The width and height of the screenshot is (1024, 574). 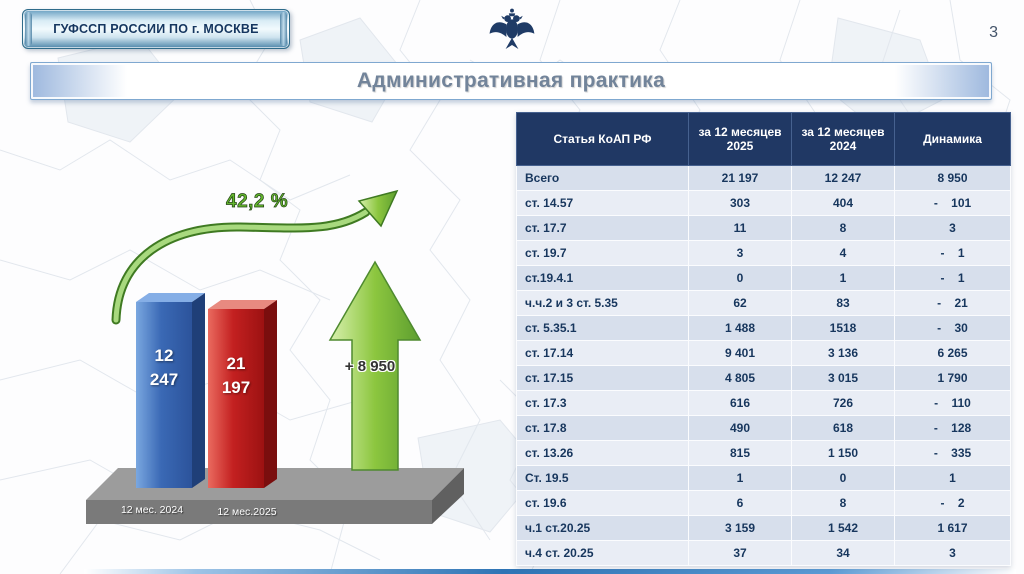 What do you see at coordinates (843, 203) in the screenshot?
I see `value-cell: 404` at bounding box center [843, 203].